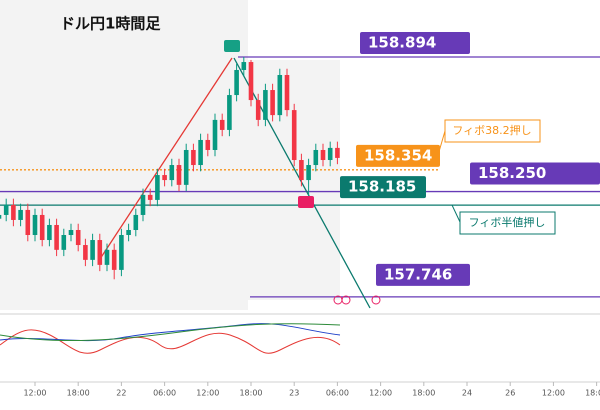 The image size is (600, 410). Describe the element at coordinates (402, 43) in the screenshot. I see `level-label: 158.894` at that location.